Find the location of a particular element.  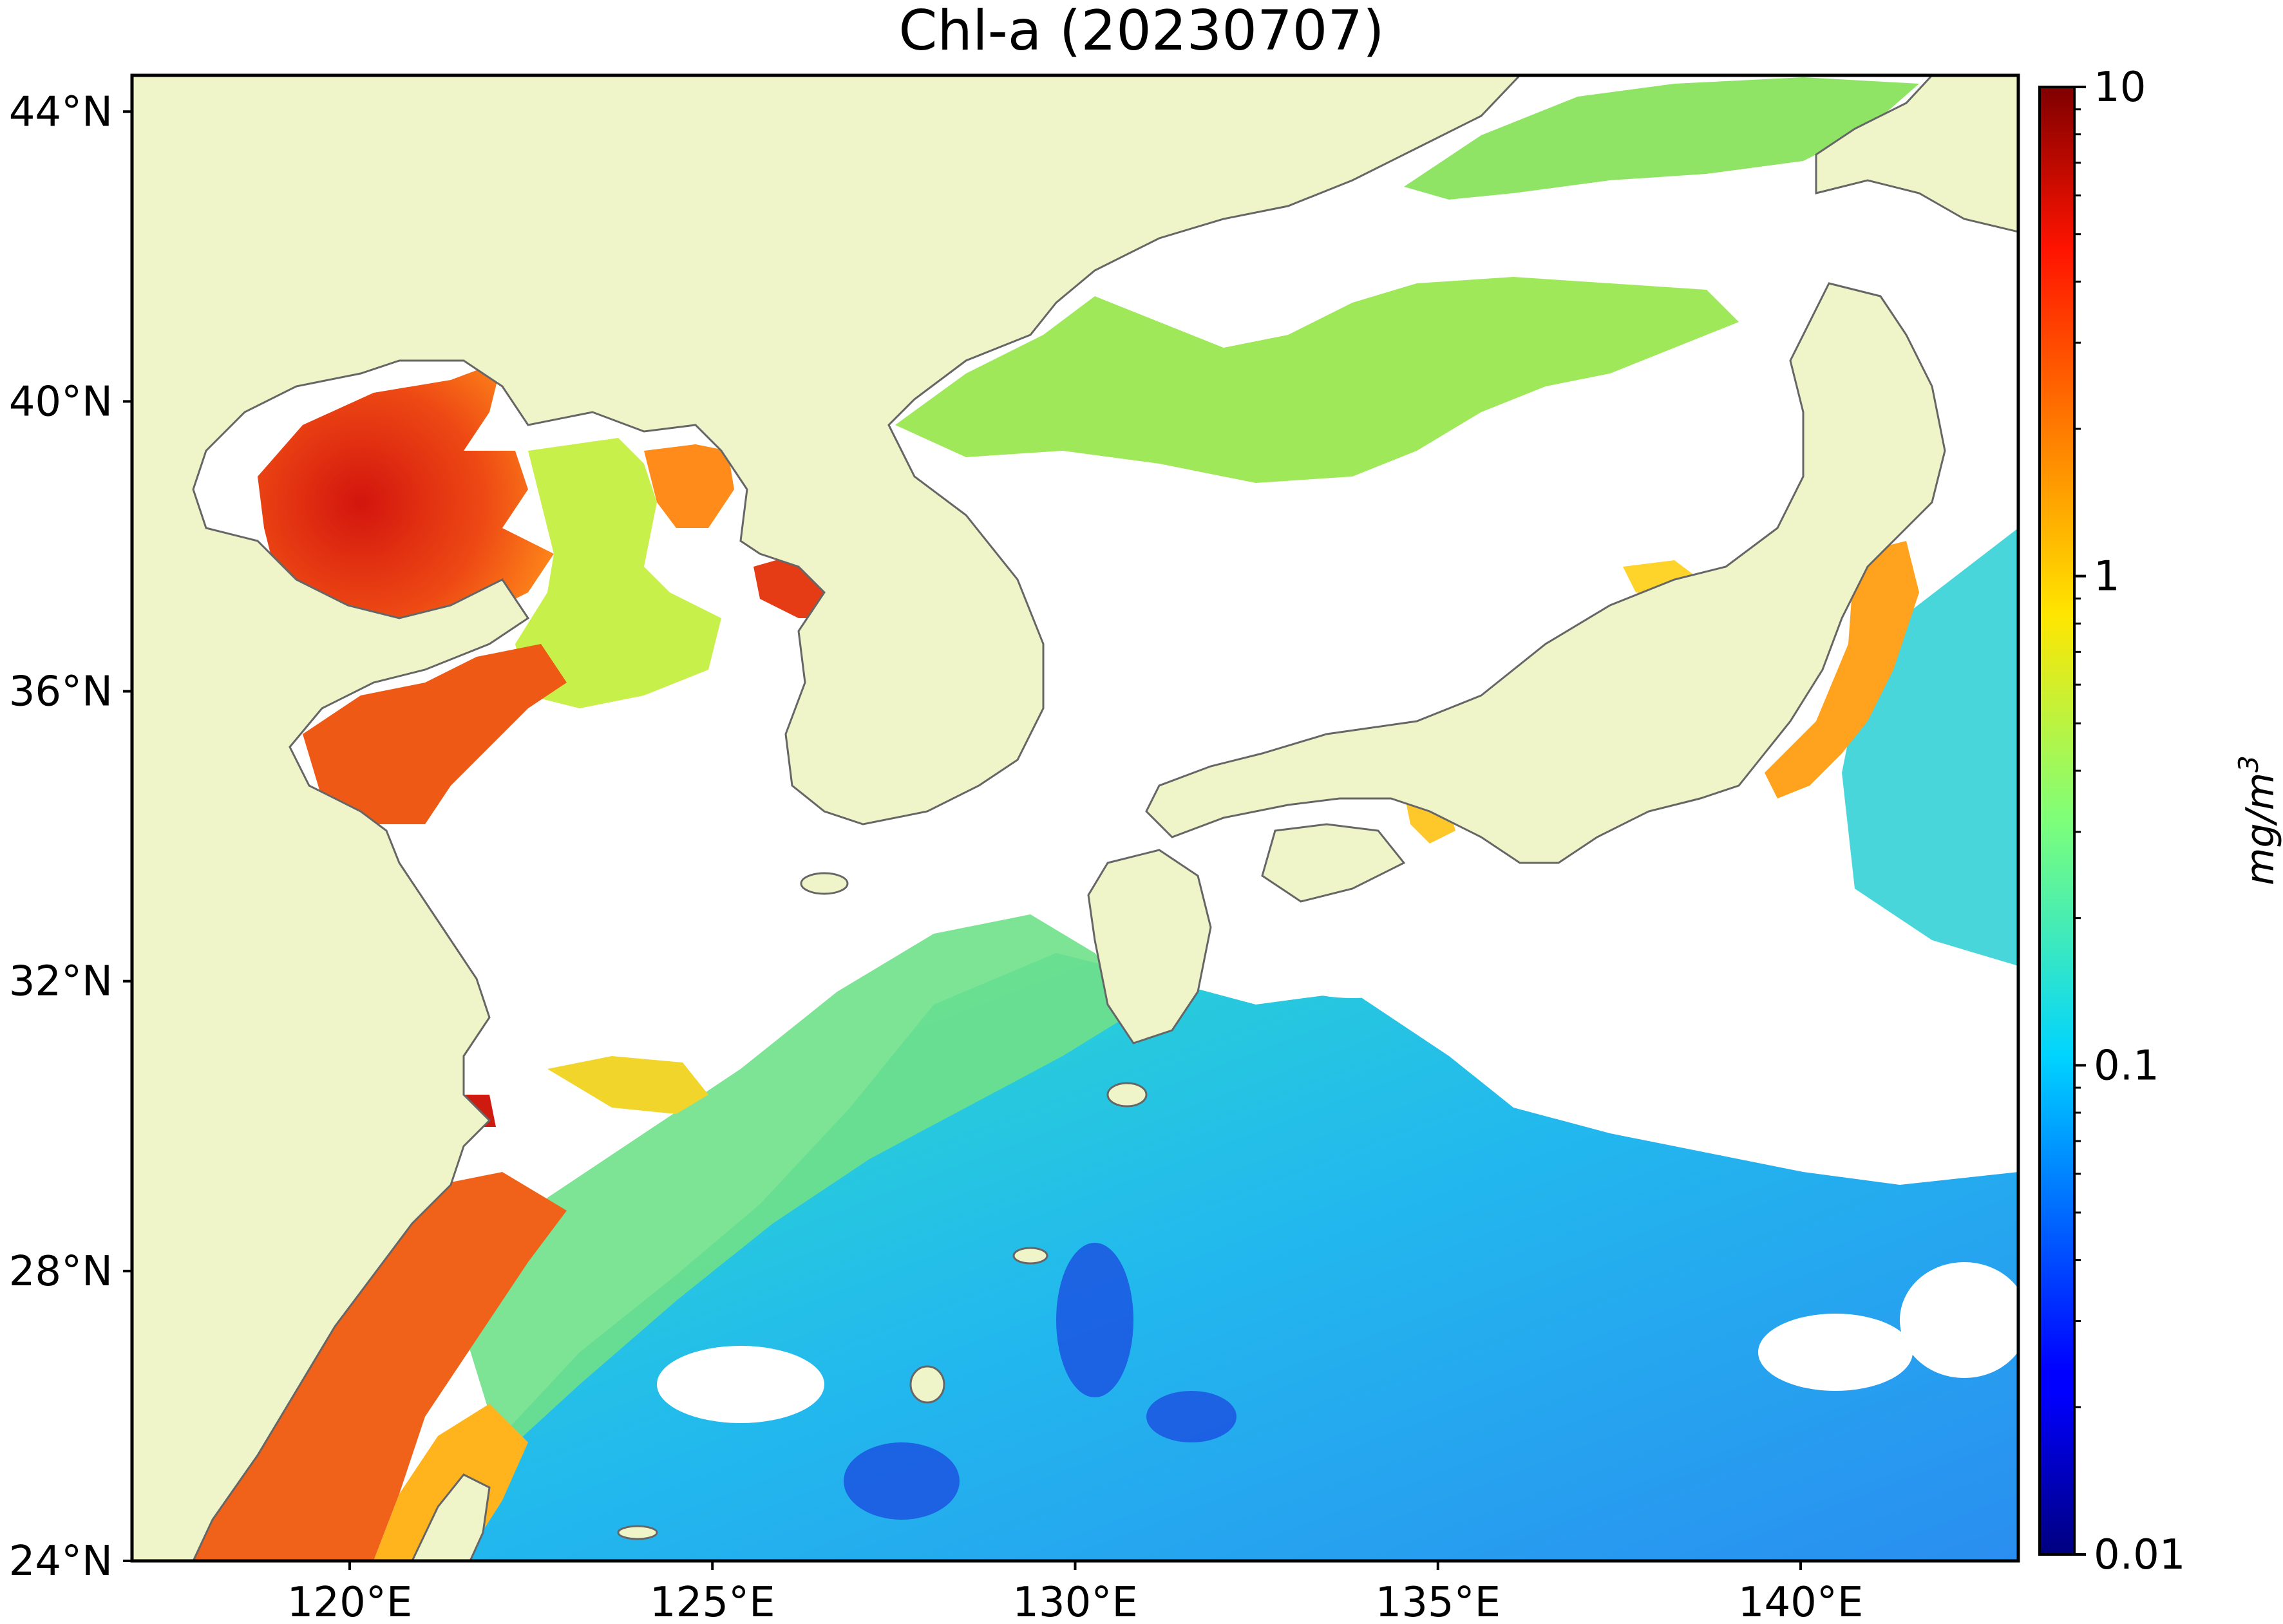

lon-tick-label: 120°E is located at coordinates (350, 1601).